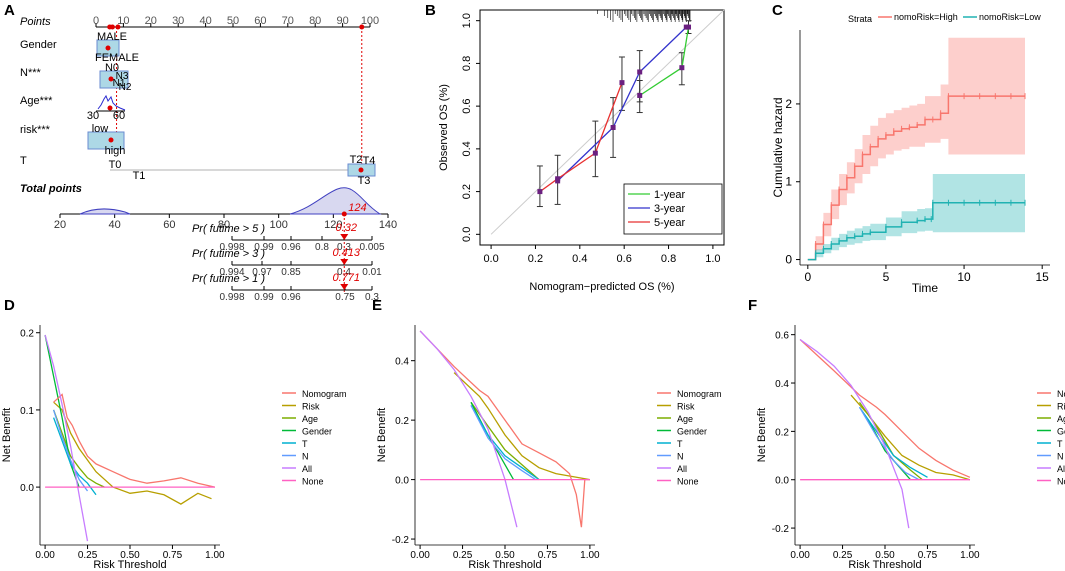 This screenshot has height=571, width=1065. I want to click on y-tick-label-3: 0.4, so click(782, 384).